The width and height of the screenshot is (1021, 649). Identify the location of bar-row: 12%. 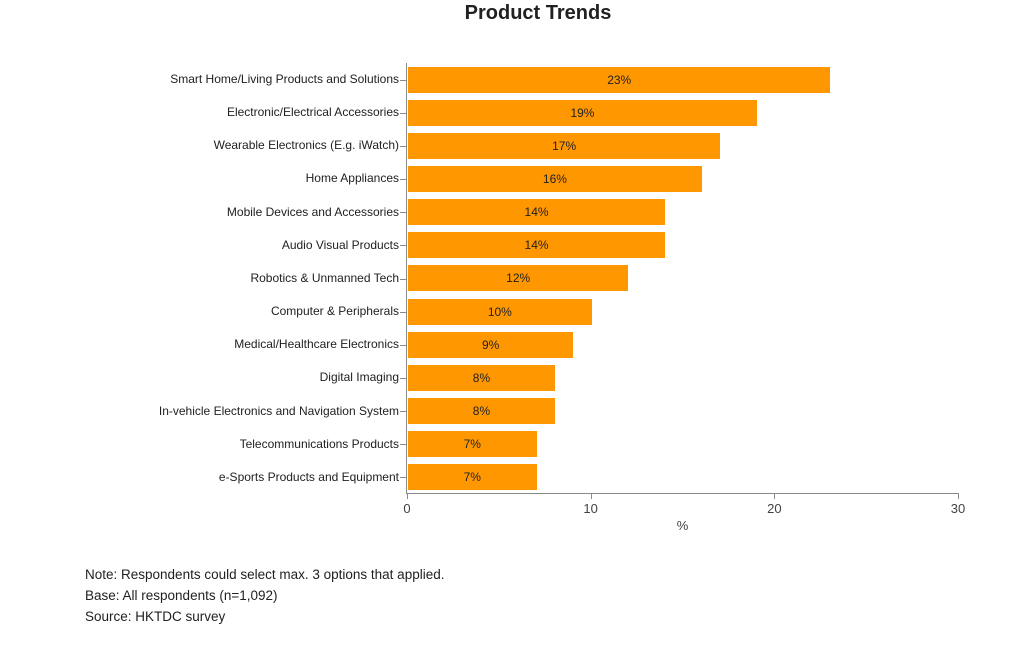
(682, 278).